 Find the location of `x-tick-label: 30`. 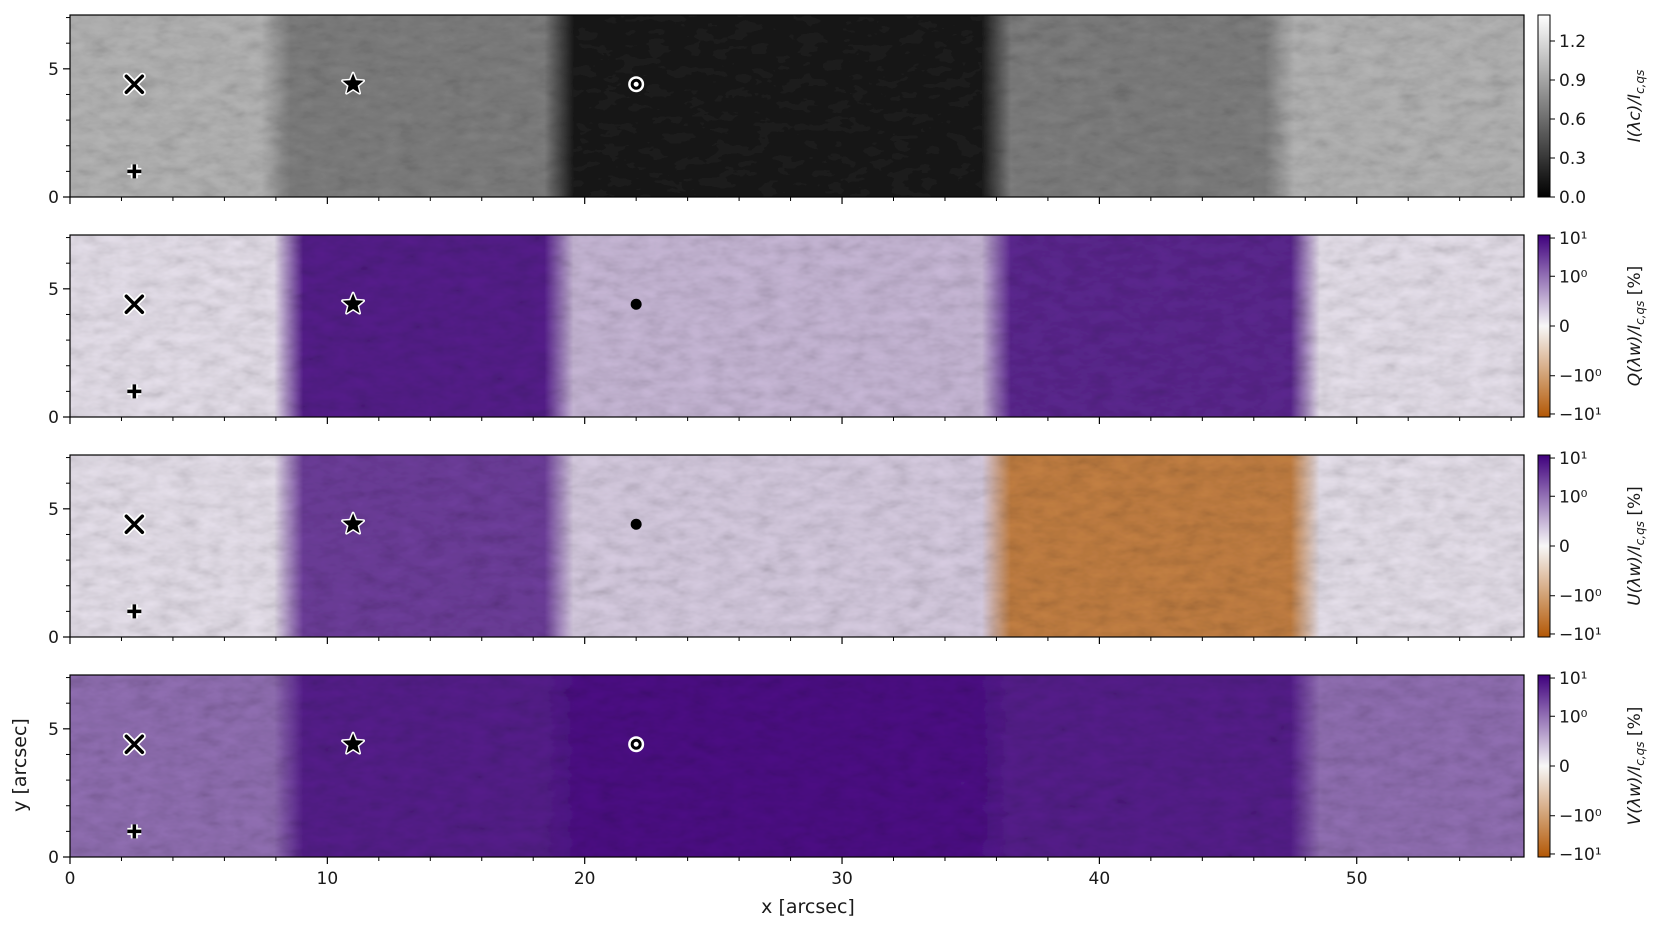

x-tick-label: 30 is located at coordinates (842, 879).